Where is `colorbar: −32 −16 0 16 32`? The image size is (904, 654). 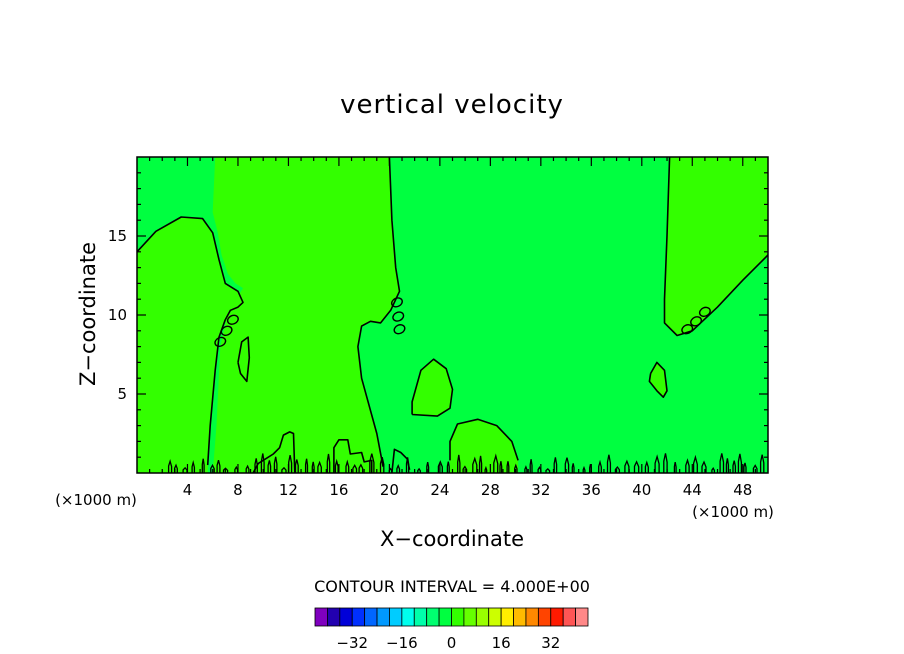 colorbar: −32 −16 0 16 32 is located at coordinates (451, 629).